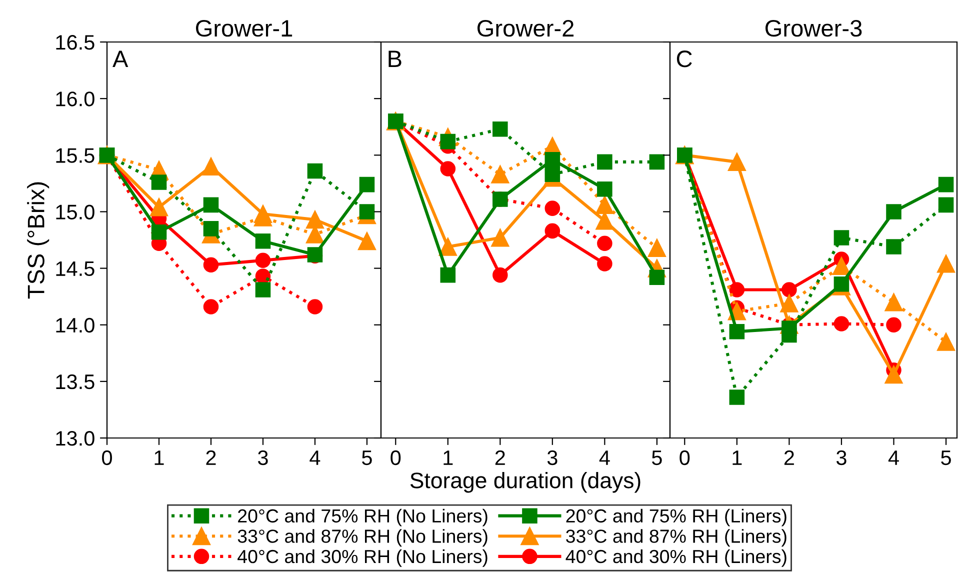 This screenshot has width=959, height=580. Describe the element at coordinates (75, 325) in the screenshot. I see `y-tick-label: 14.0` at that location.